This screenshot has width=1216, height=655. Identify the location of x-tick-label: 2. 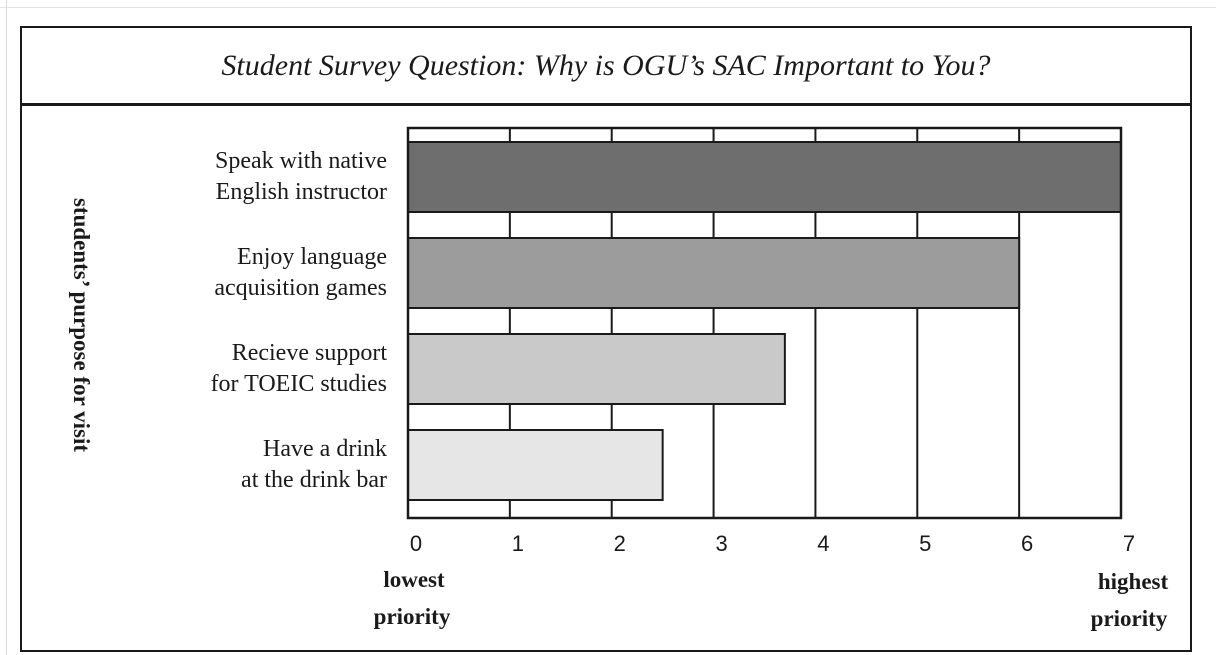
(620, 543).